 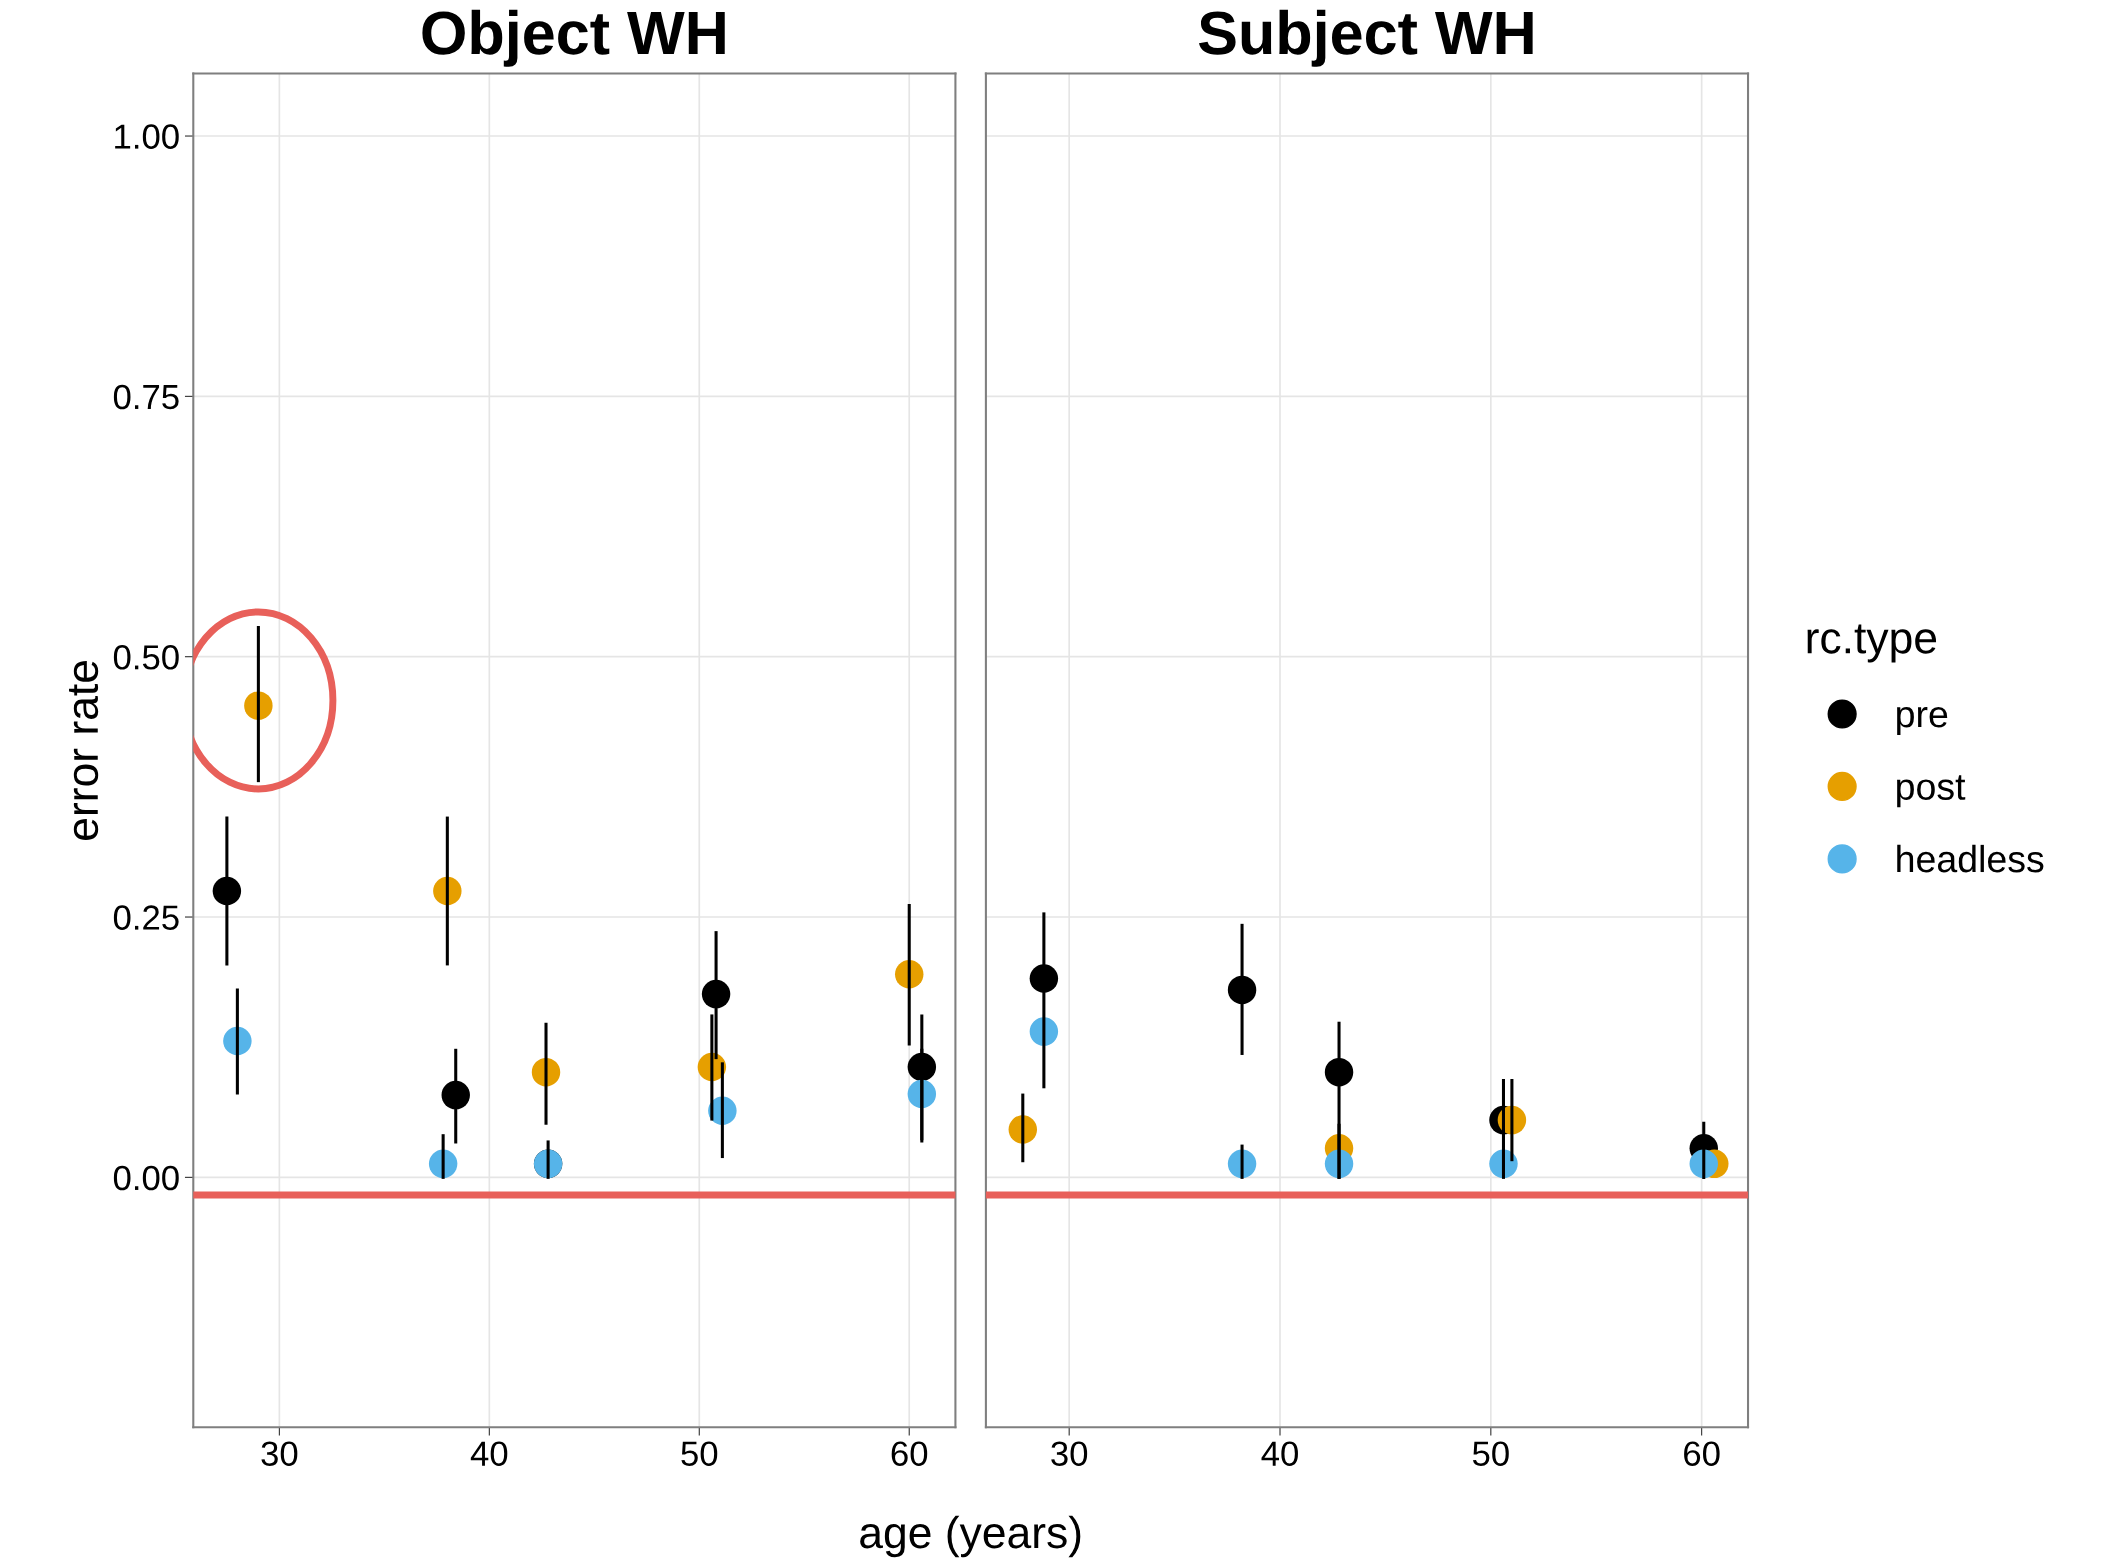 What do you see at coordinates (146, 397) in the screenshot?
I see `y-tick-label: 0.75` at bounding box center [146, 397].